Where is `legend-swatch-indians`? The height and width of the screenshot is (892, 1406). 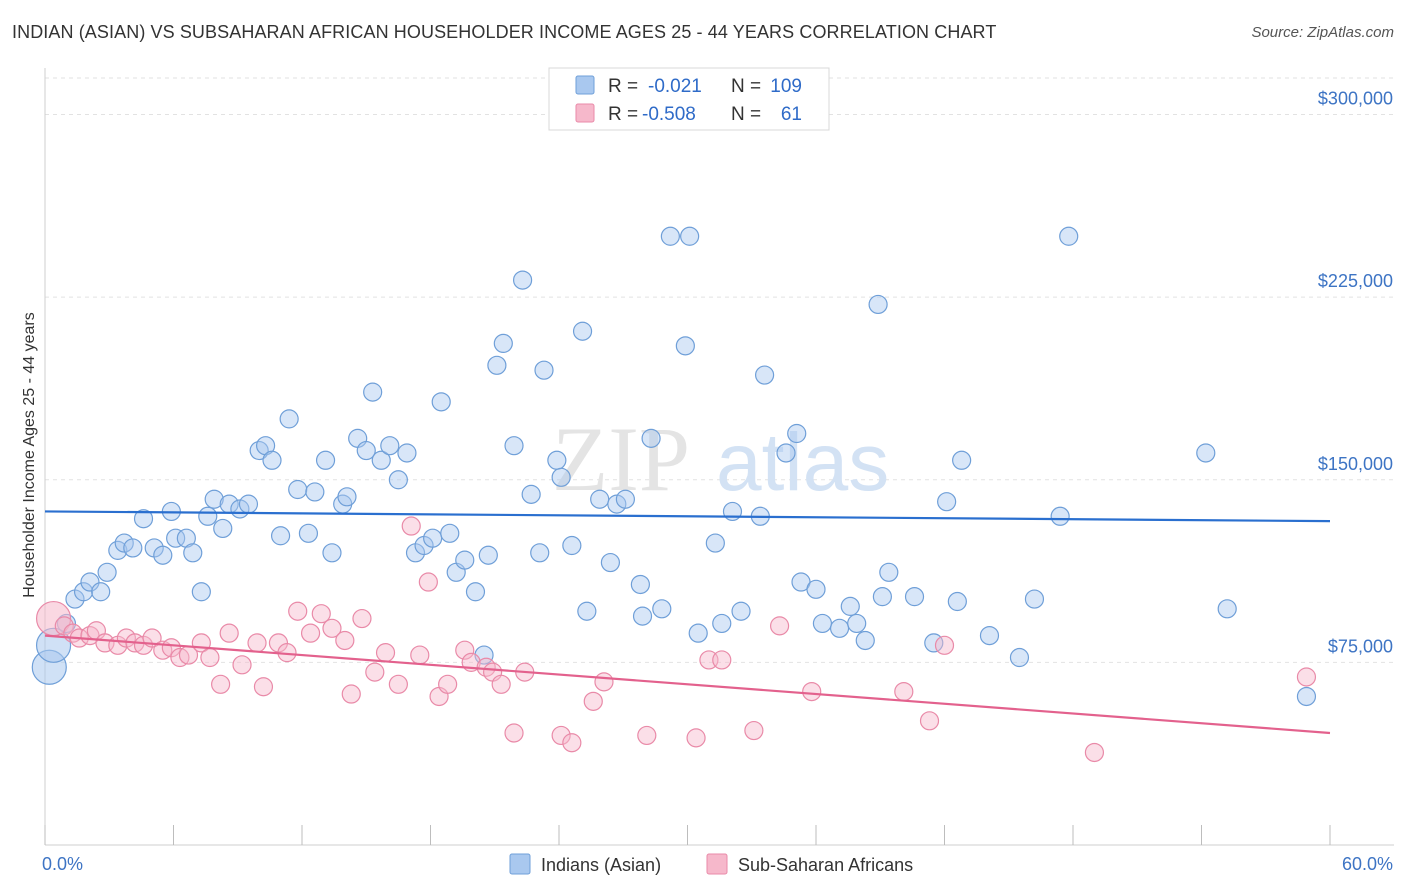
legend-swatch-indians is located at coordinates (520, 864).